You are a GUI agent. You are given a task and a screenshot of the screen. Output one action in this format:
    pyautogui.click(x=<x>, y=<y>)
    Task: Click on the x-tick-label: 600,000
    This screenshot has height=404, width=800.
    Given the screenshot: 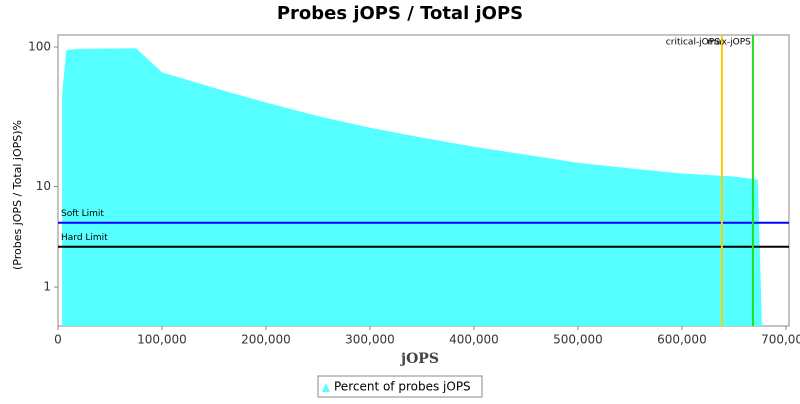 What is the action you would take?
    pyautogui.click(x=682, y=340)
    